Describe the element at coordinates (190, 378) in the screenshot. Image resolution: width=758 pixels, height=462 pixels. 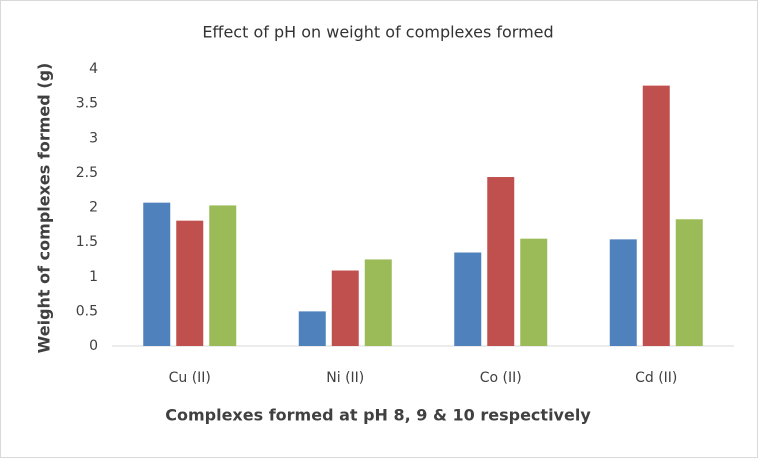
I see `x-tick-label: Cu (II)` at that location.